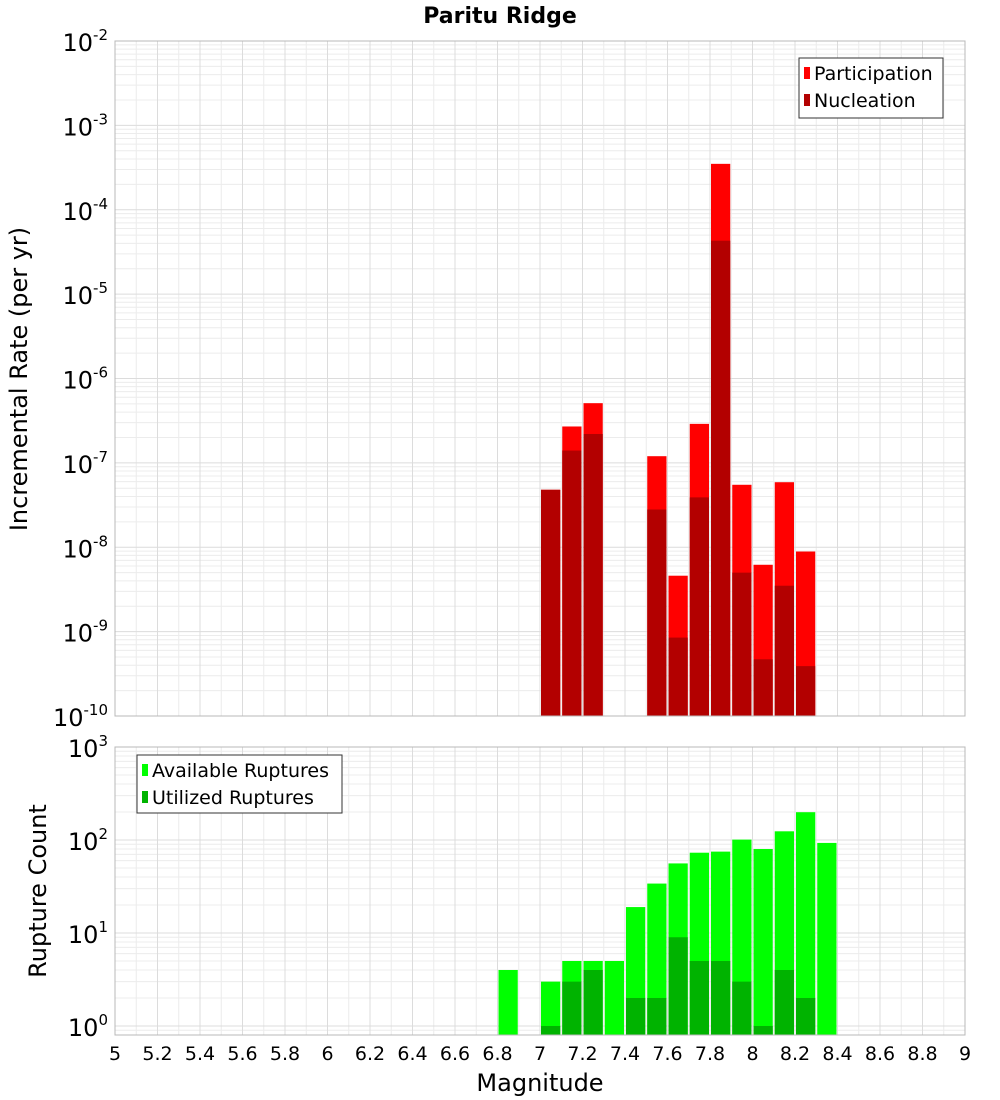 Image resolution: width=1000 pixels, height=1100 pixels. I want to click on x-tick-label: 8.4, so click(837, 1054).